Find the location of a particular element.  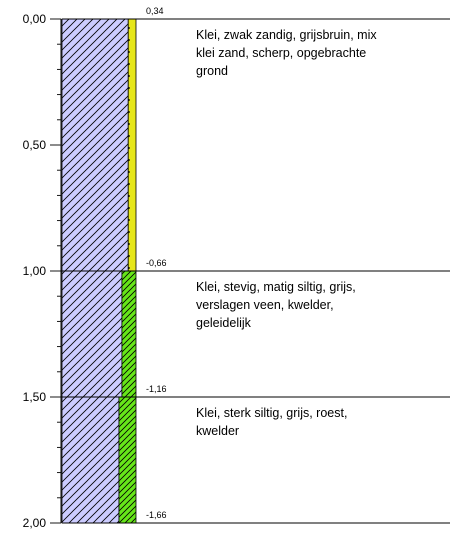

layer-1-soil-block is located at coordinates (95, 145).